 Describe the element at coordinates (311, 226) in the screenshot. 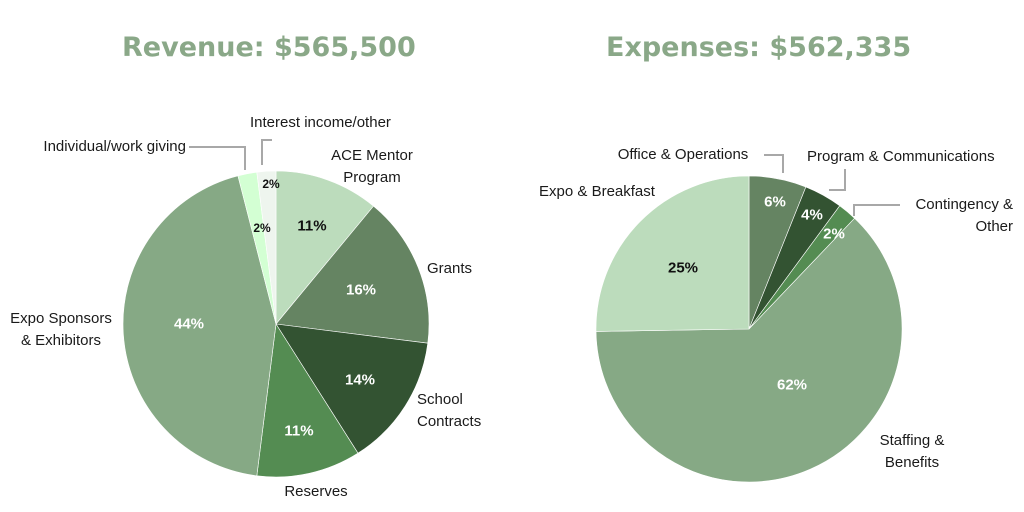

I see `revenue-value-label-ace-mentor-program: 11%` at that location.